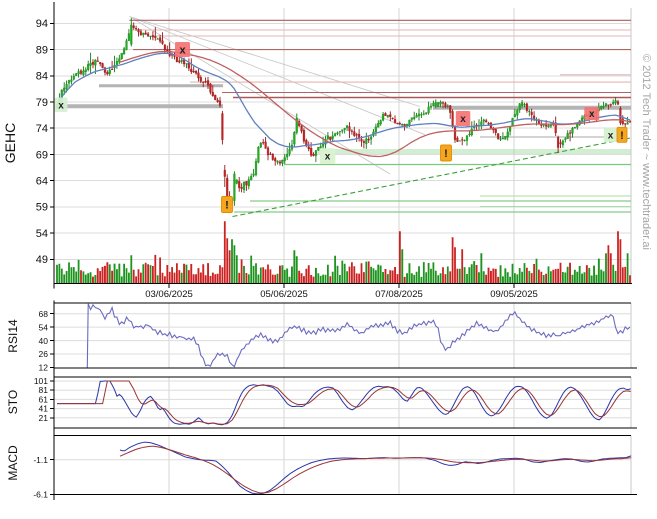 This screenshot has width=657, height=519. What do you see at coordinates (42, 103) in the screenshot?
I see `svg-text: 79` at bounding box center [42, 103].